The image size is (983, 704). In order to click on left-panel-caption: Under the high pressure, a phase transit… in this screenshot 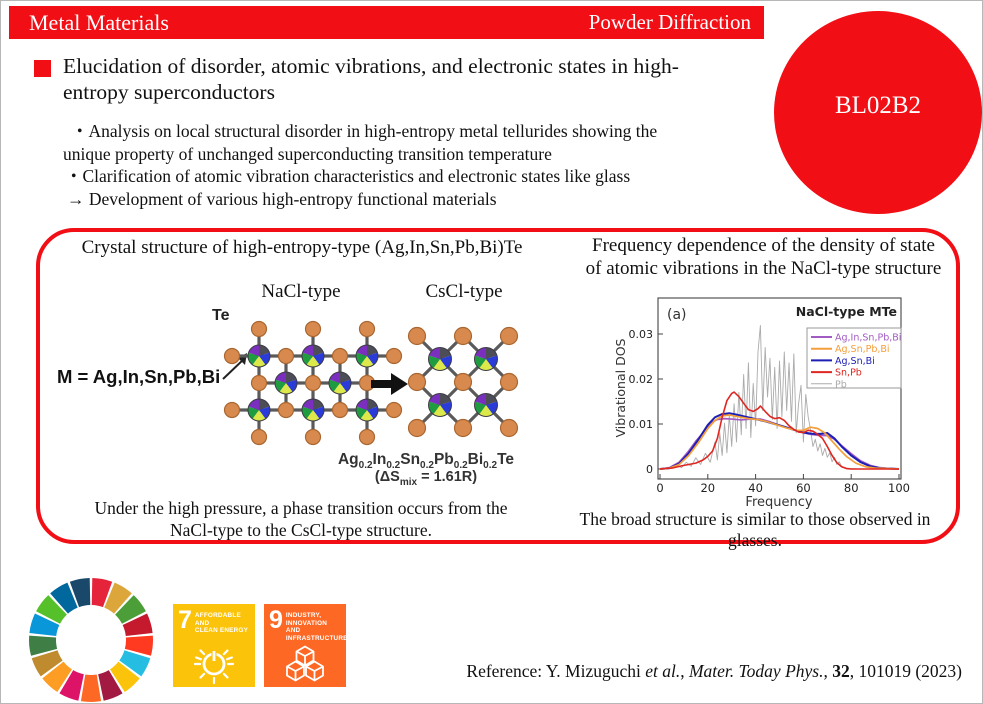, I will do `click(301, 519)`.